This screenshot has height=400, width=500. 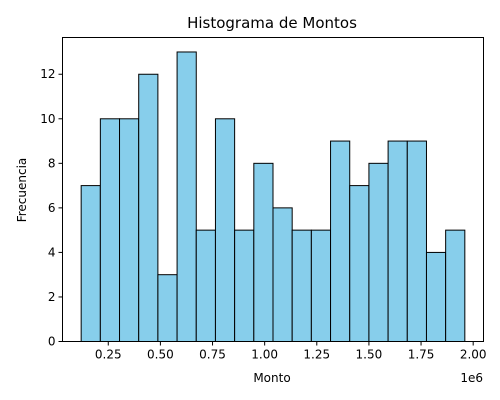 What do you see at coordinates (471, 378) in the screenshot?
I see `x-offset-text: 1e6` at bounding box center [471, 378].